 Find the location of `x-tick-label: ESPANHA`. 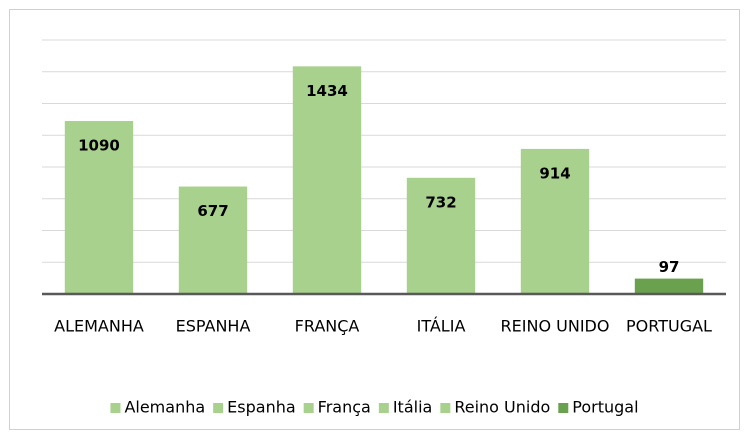

x-tick-label: ESPANHA is located at coordinates (213, 326).